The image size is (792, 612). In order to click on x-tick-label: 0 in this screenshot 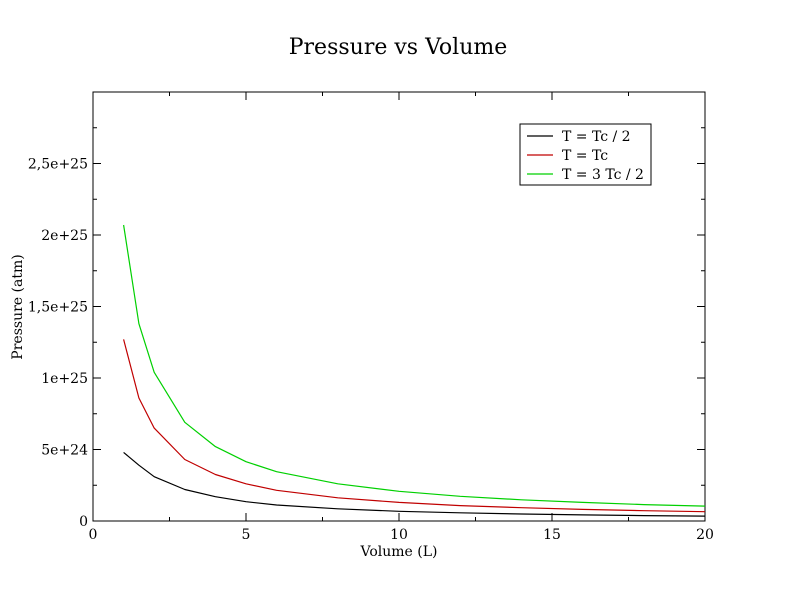, I will do `click(93, 535)`.